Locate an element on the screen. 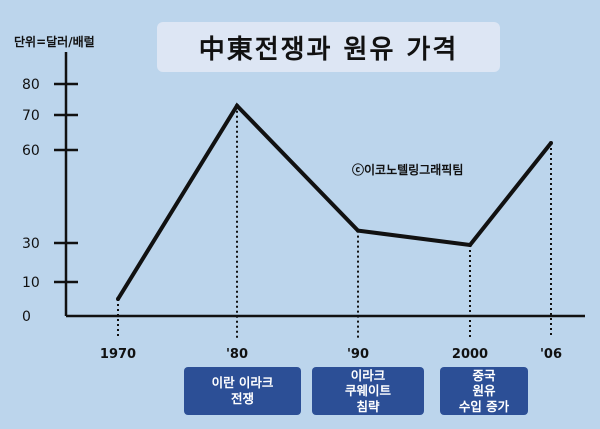 The height and width of the screenshot is (429, 600). x-tick-label: '06 is located at coordinates (551, 354).